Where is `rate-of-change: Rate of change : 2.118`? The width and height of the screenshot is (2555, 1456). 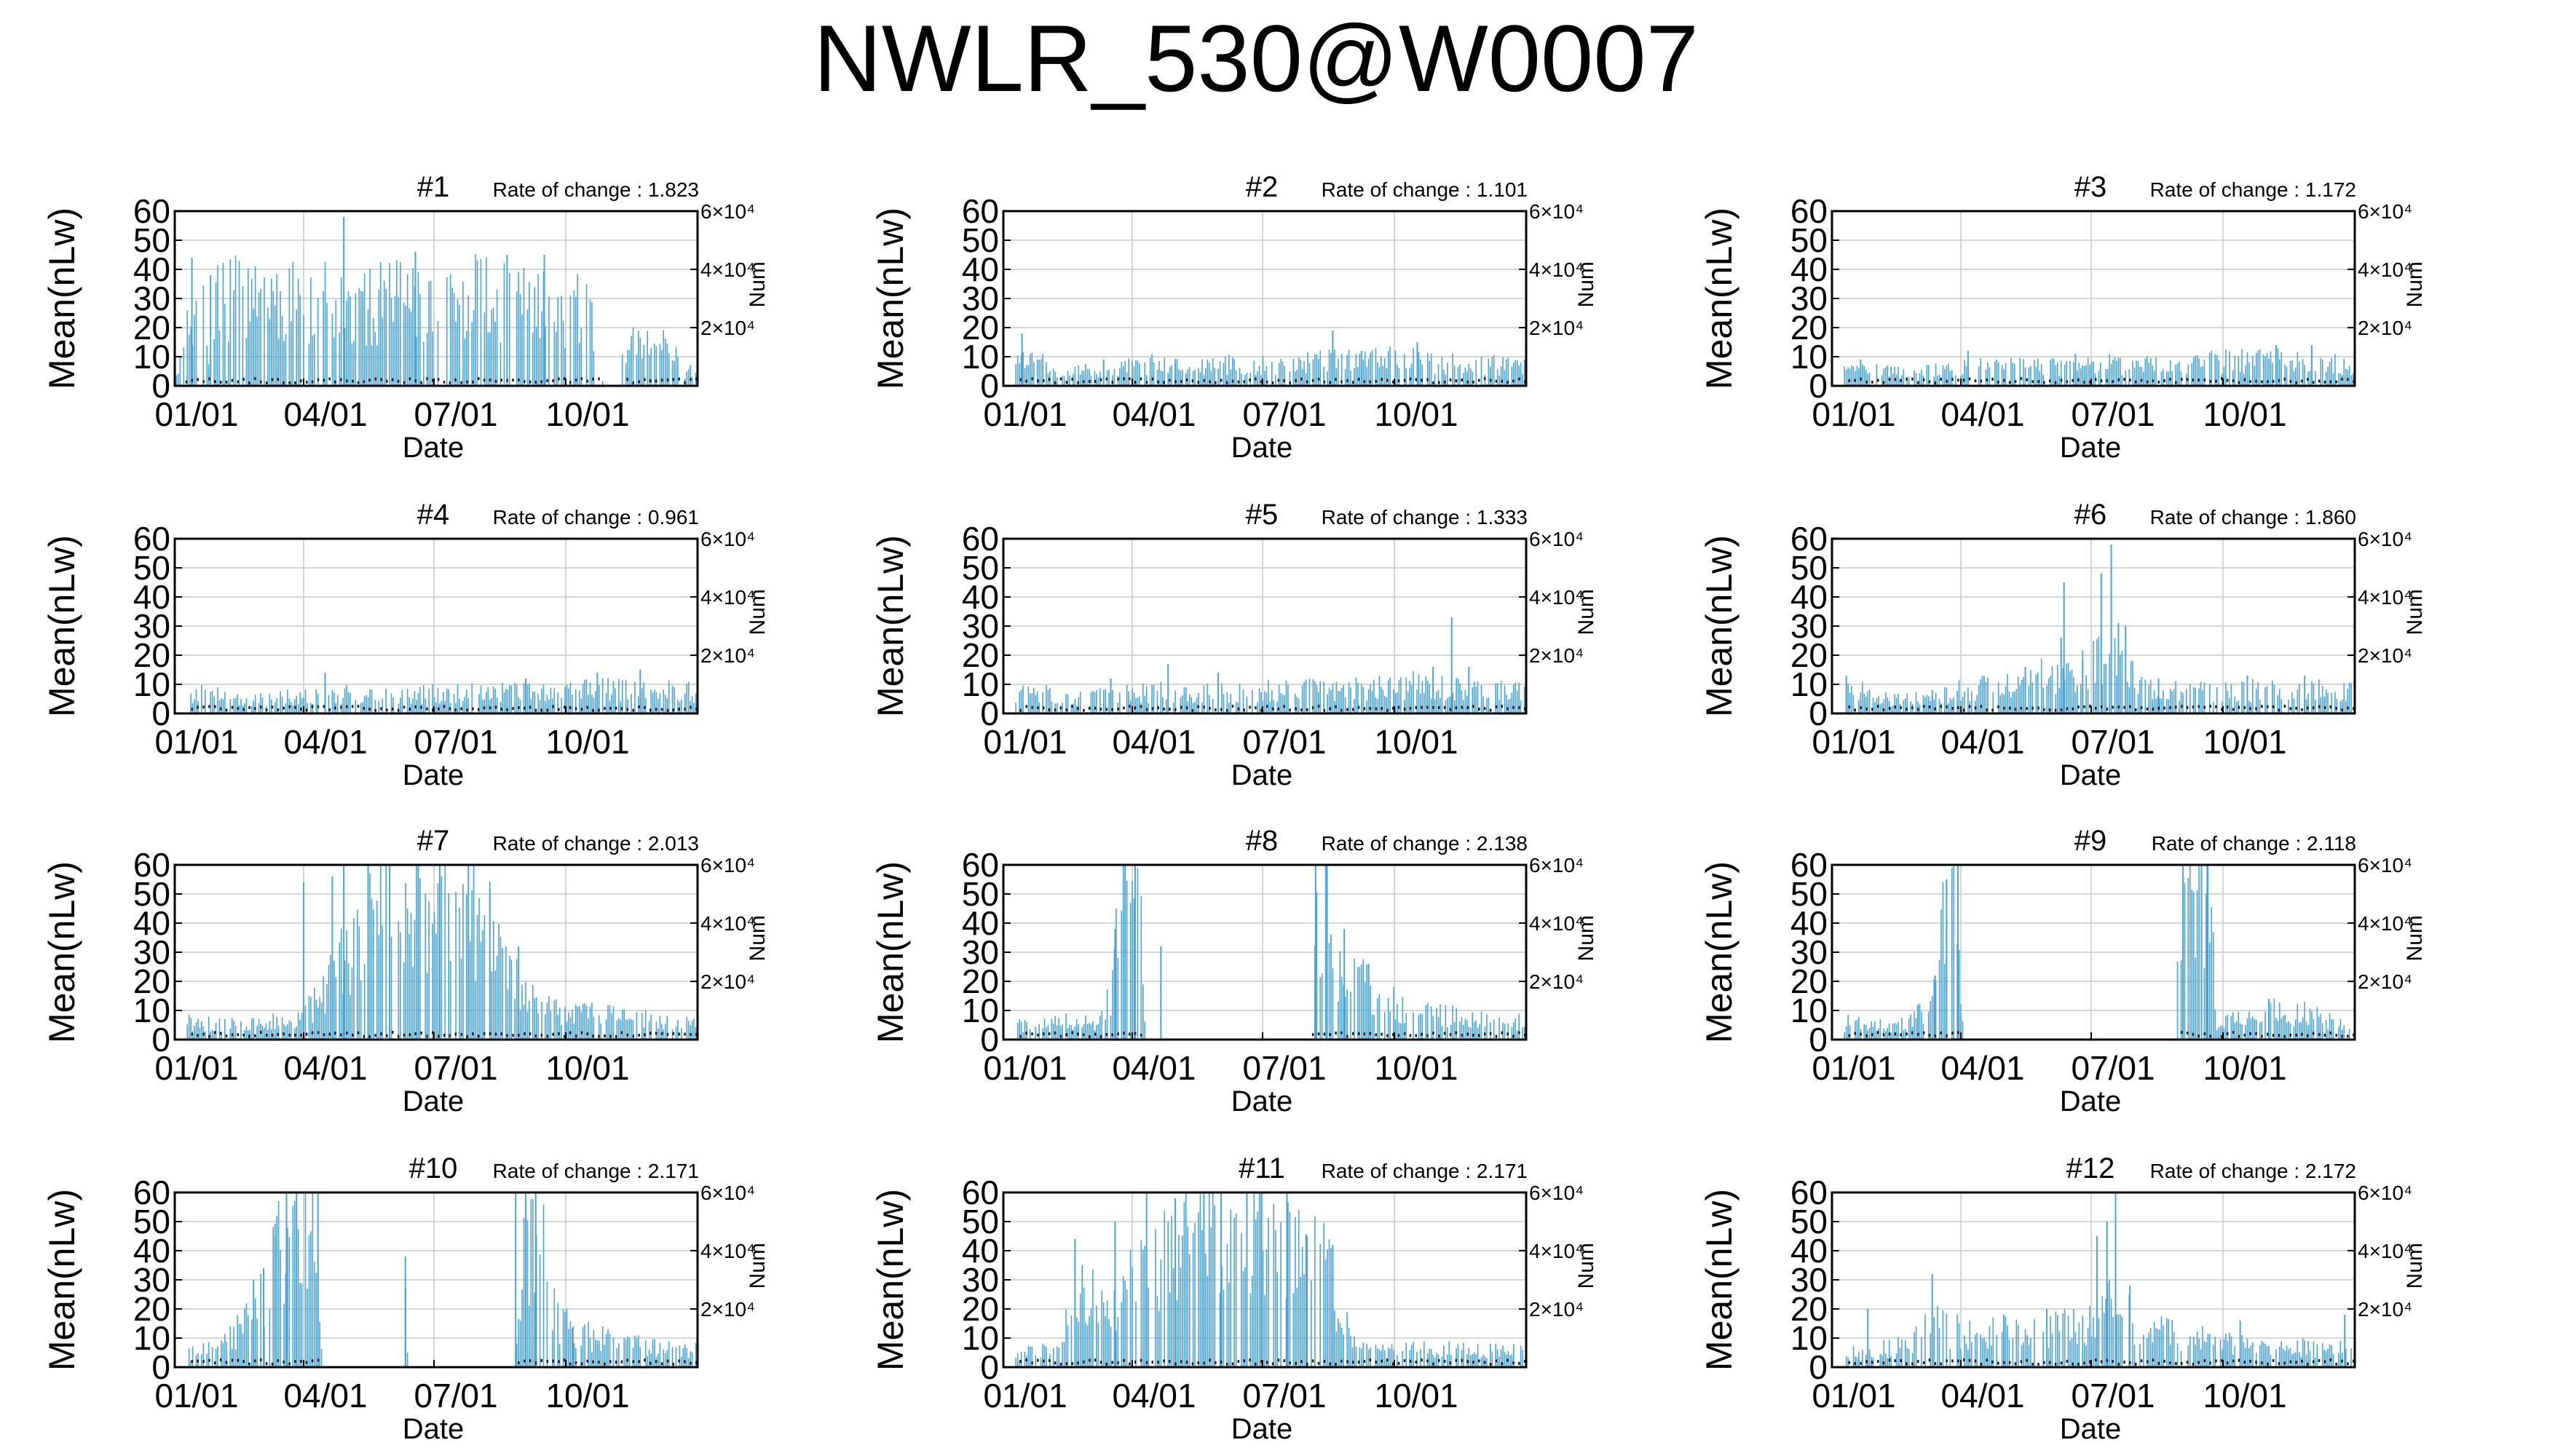
rate-of-change: Rate of change : 2.118 is located at coordinates (2254, 843).